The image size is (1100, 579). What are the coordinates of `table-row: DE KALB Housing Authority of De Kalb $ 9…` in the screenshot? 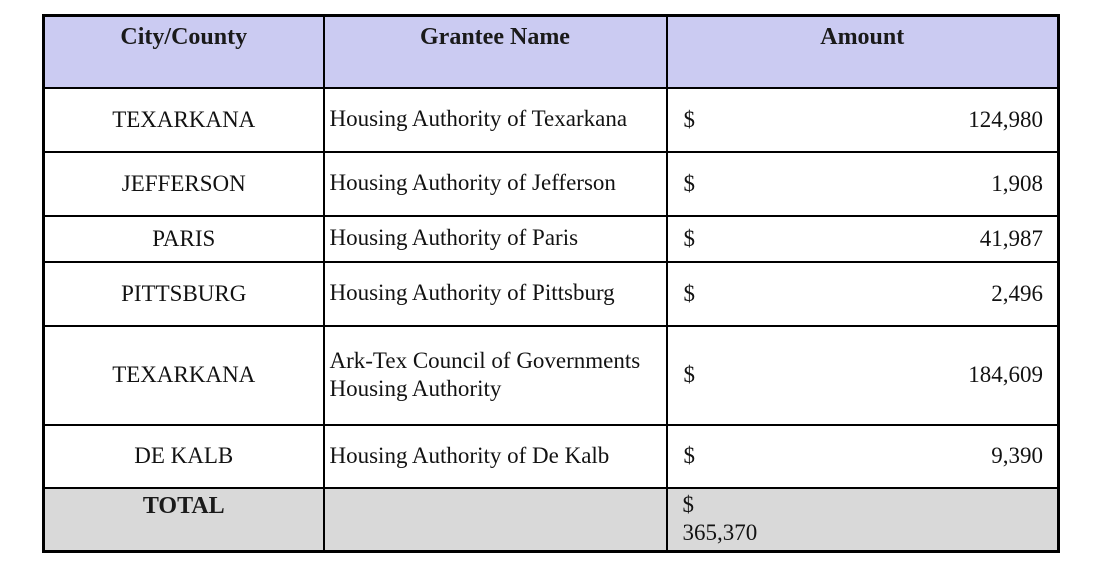 It's located at (551, 456).